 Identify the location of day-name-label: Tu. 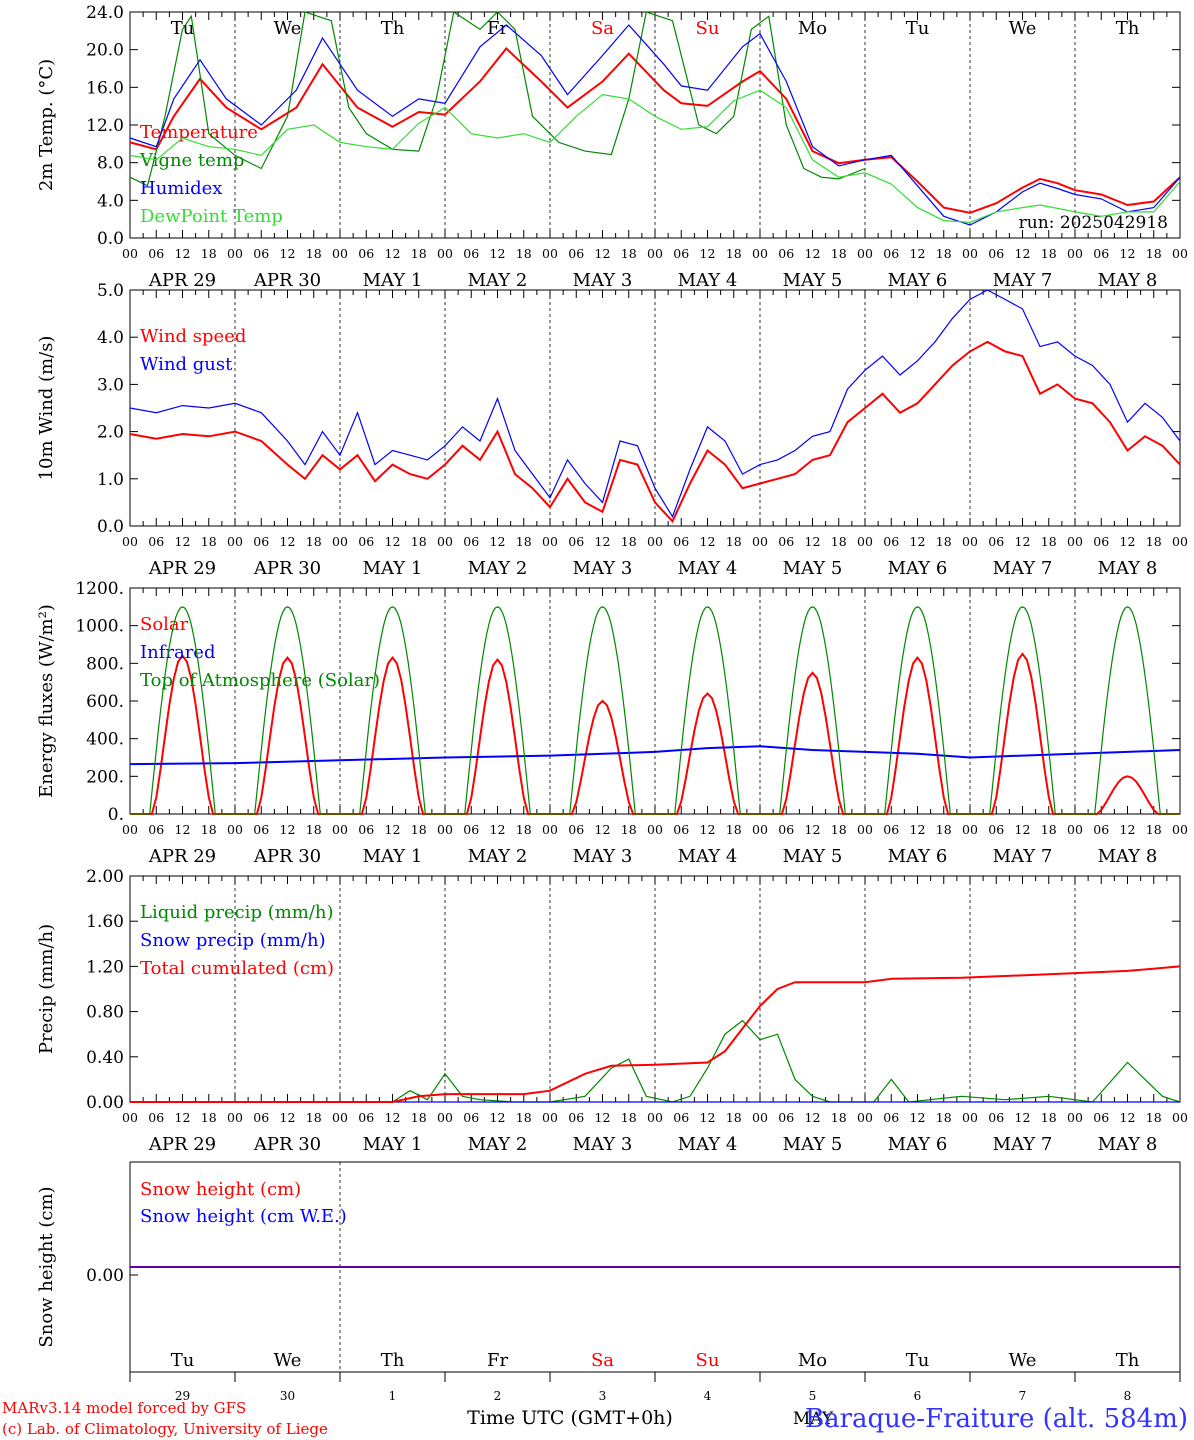
(918, 1360).